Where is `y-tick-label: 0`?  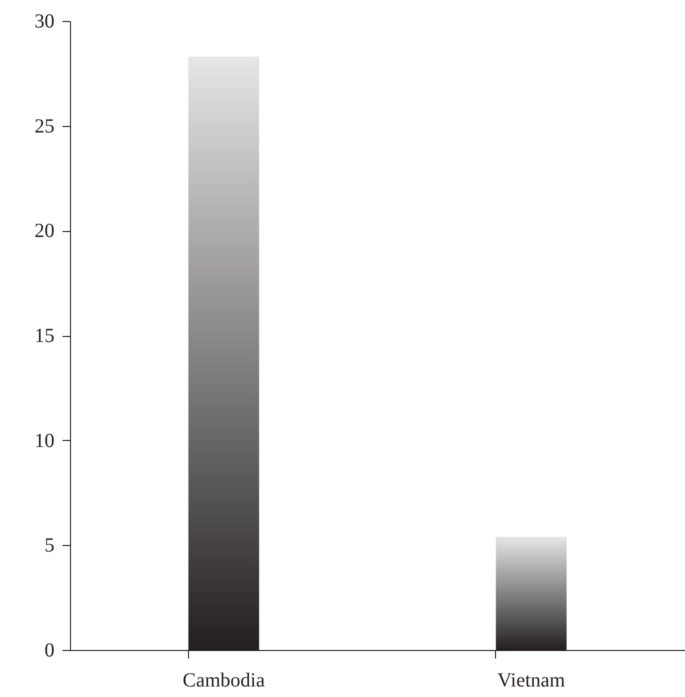
y-tick-label: 0 is located at coordinates (49, 651).